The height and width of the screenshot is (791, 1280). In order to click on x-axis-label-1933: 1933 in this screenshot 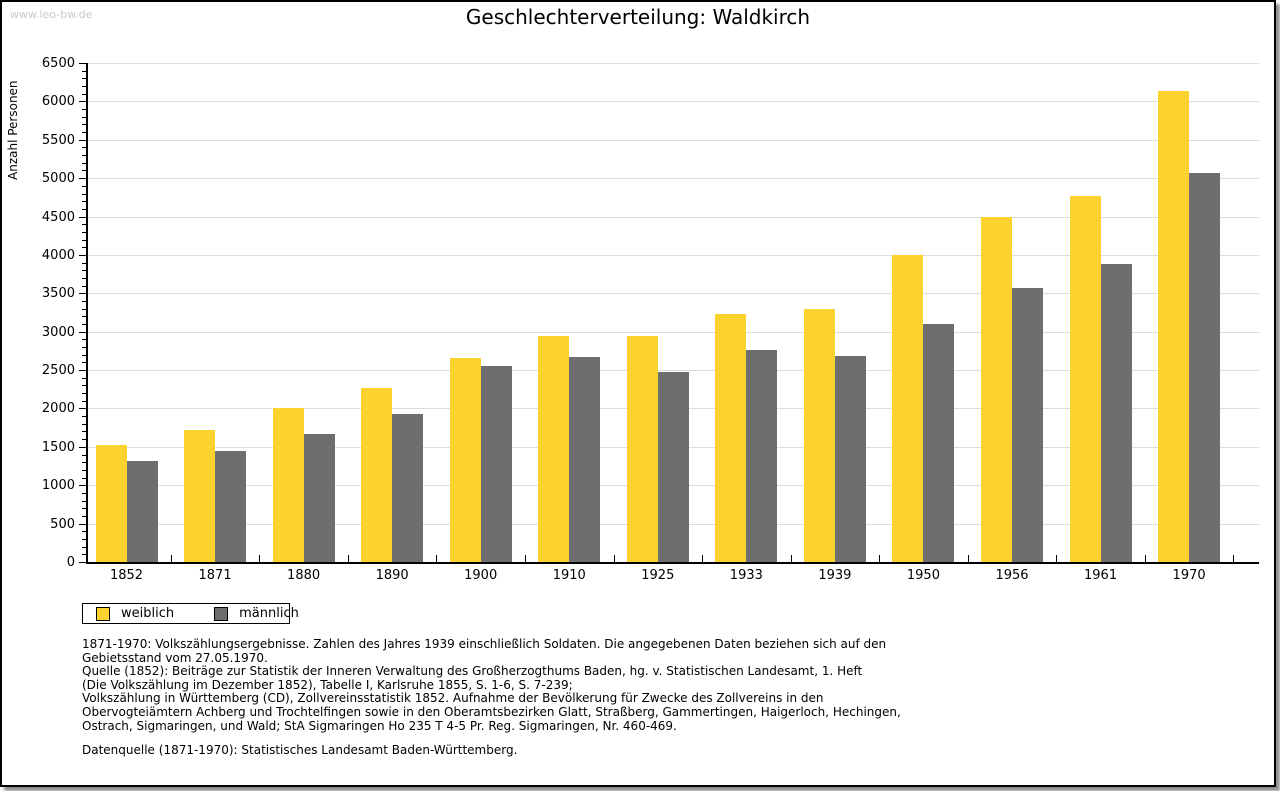, I will do `click(746, 575)`.